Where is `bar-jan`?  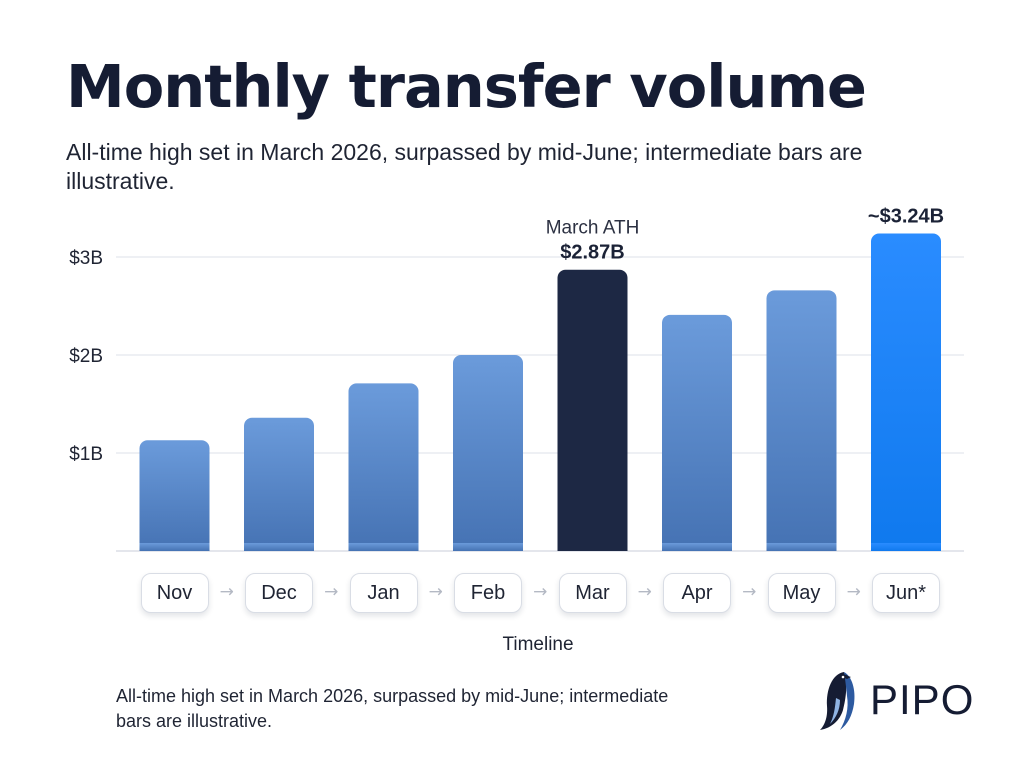
bar-jan is located at coordinates (383, 467).